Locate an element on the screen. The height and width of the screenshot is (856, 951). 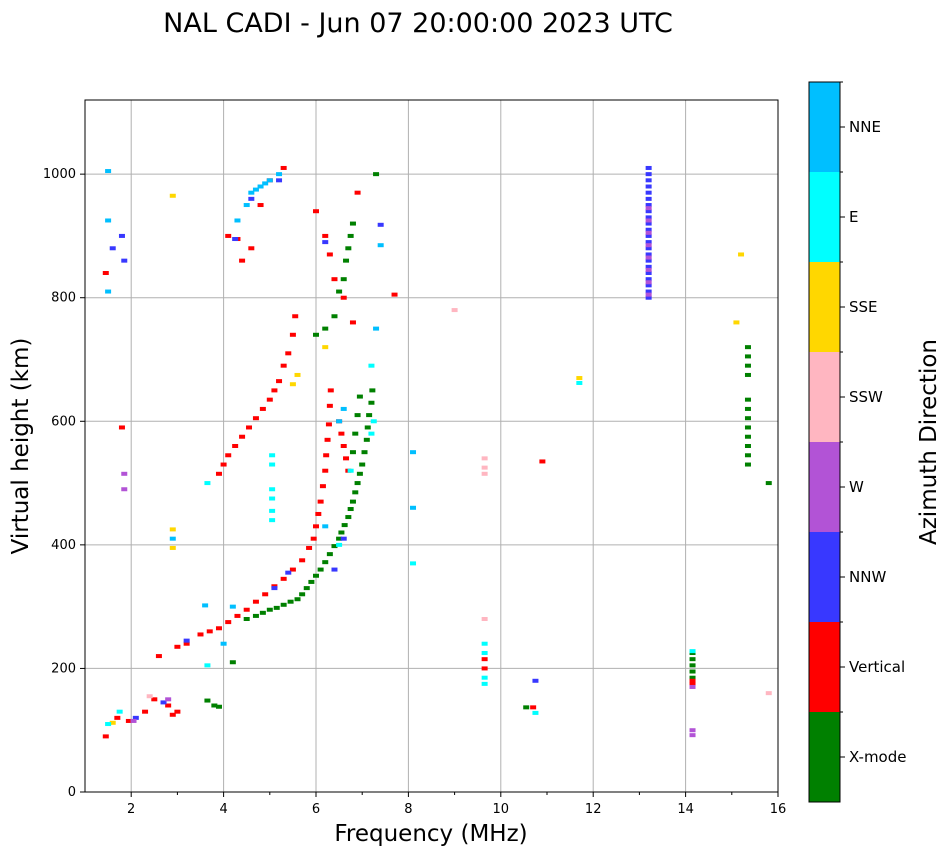
x-tick-label: 12 is located at coordinates (593, 809).